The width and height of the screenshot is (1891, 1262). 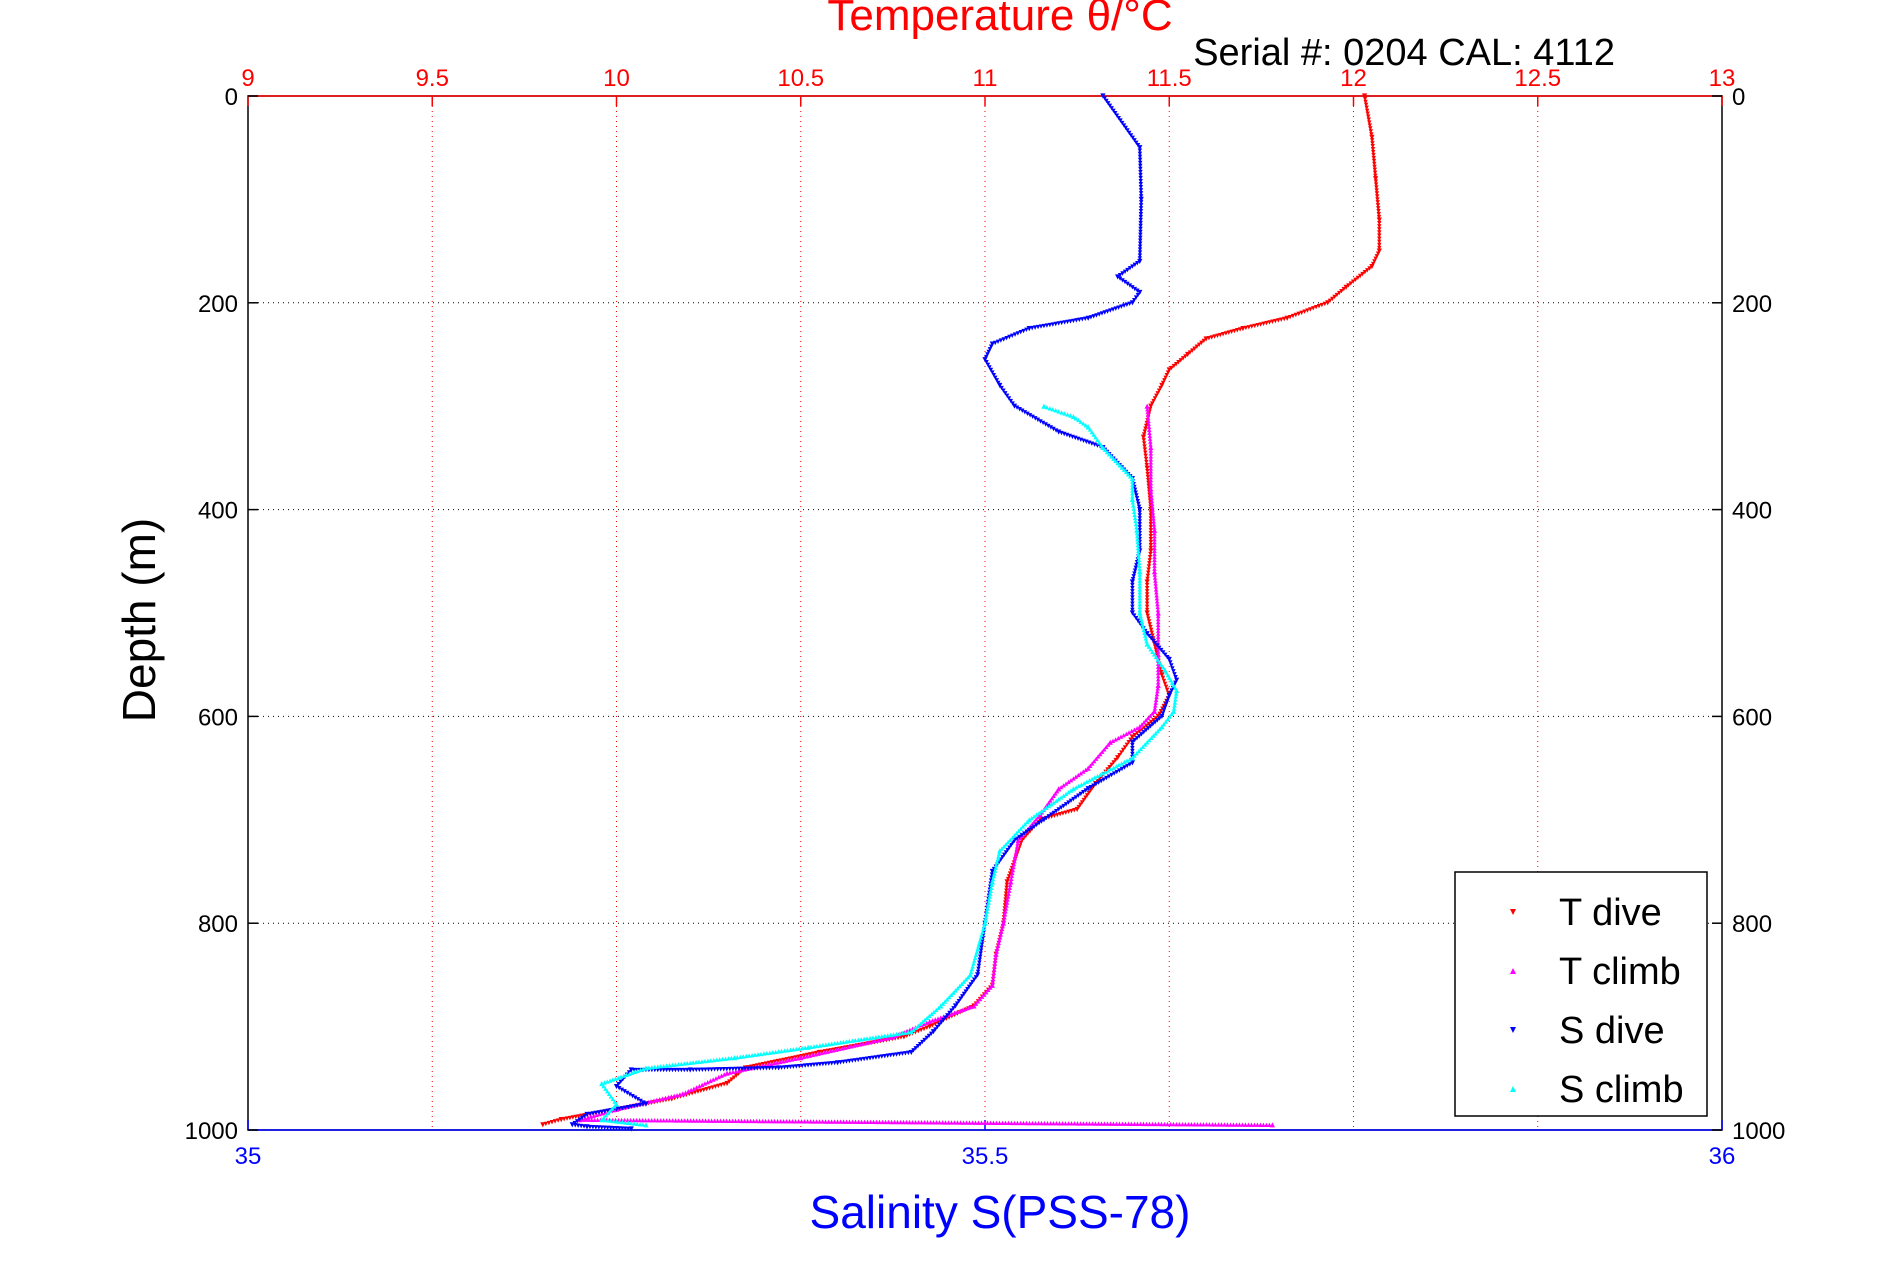 I want to click on salinity-tick-label: 35, so click(x=248, y=1156).